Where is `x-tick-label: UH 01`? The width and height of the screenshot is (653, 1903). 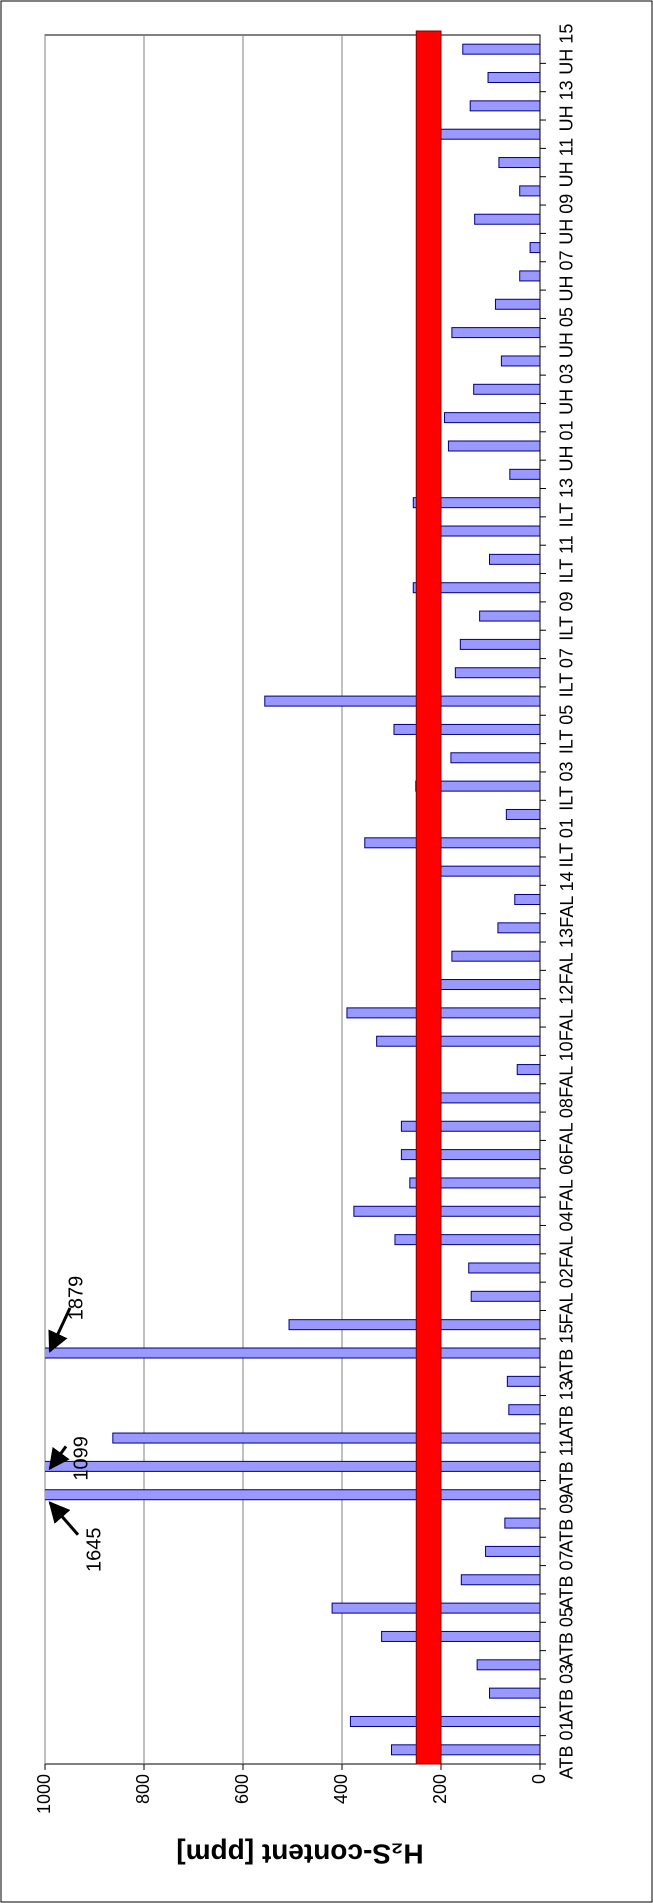 x-tick-label: UH 01 is located at coordinates (567, 445).